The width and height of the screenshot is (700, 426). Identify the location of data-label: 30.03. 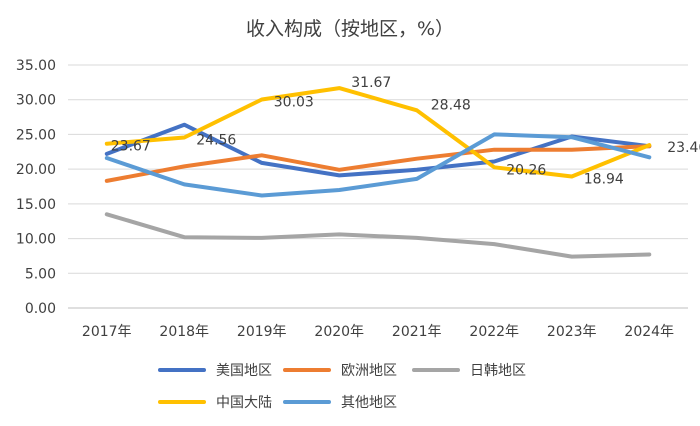
(294, 103).